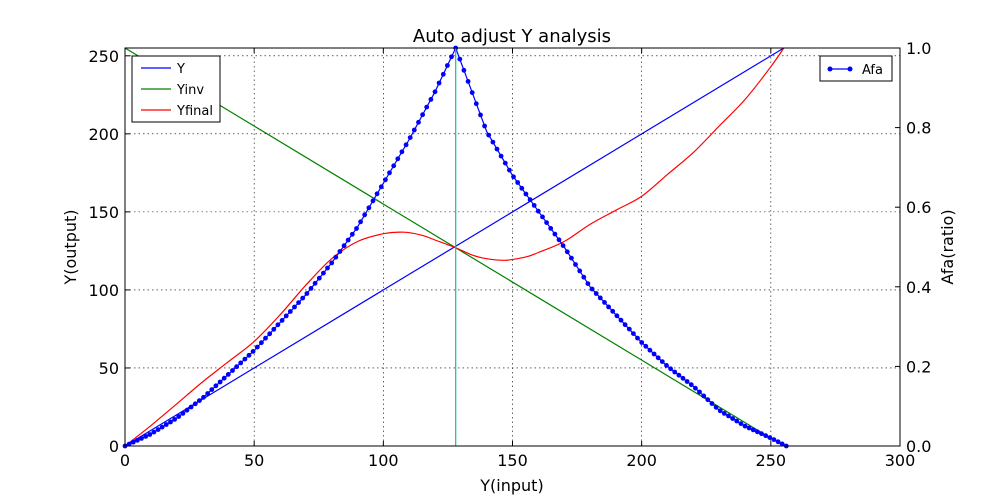  I want to click on legend-left: Y Yinv Yfinal, so click(176, 89).